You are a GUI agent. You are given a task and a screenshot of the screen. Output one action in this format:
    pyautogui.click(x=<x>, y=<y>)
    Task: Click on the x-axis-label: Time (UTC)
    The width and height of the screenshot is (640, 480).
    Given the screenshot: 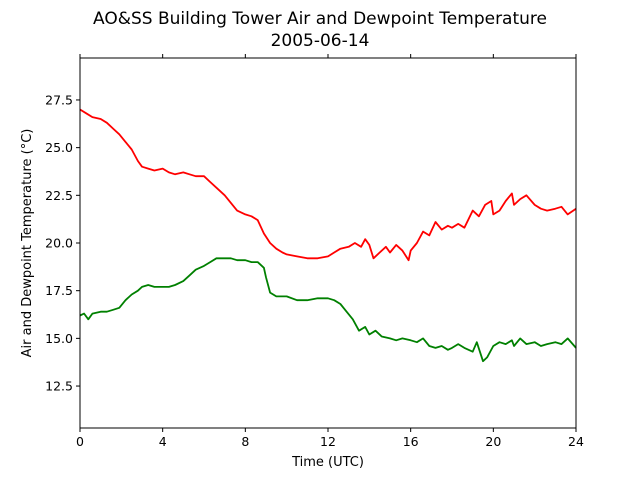 What is the action you would take?
    pyautogui.click(x=327, y=462)
    